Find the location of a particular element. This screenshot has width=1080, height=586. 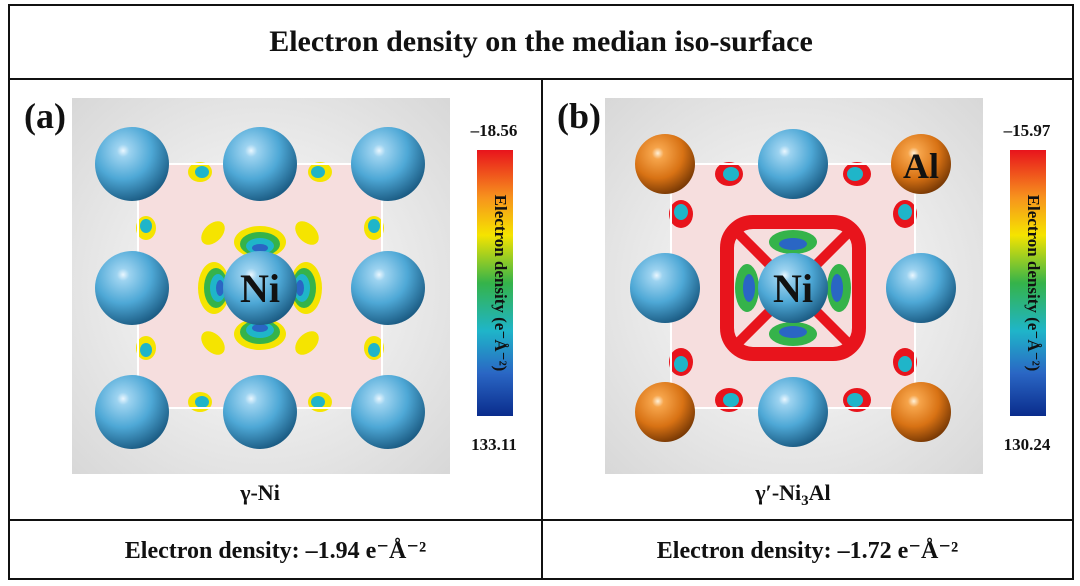

colorbar-max: –15.97 is located at coordinates (1027, 130).